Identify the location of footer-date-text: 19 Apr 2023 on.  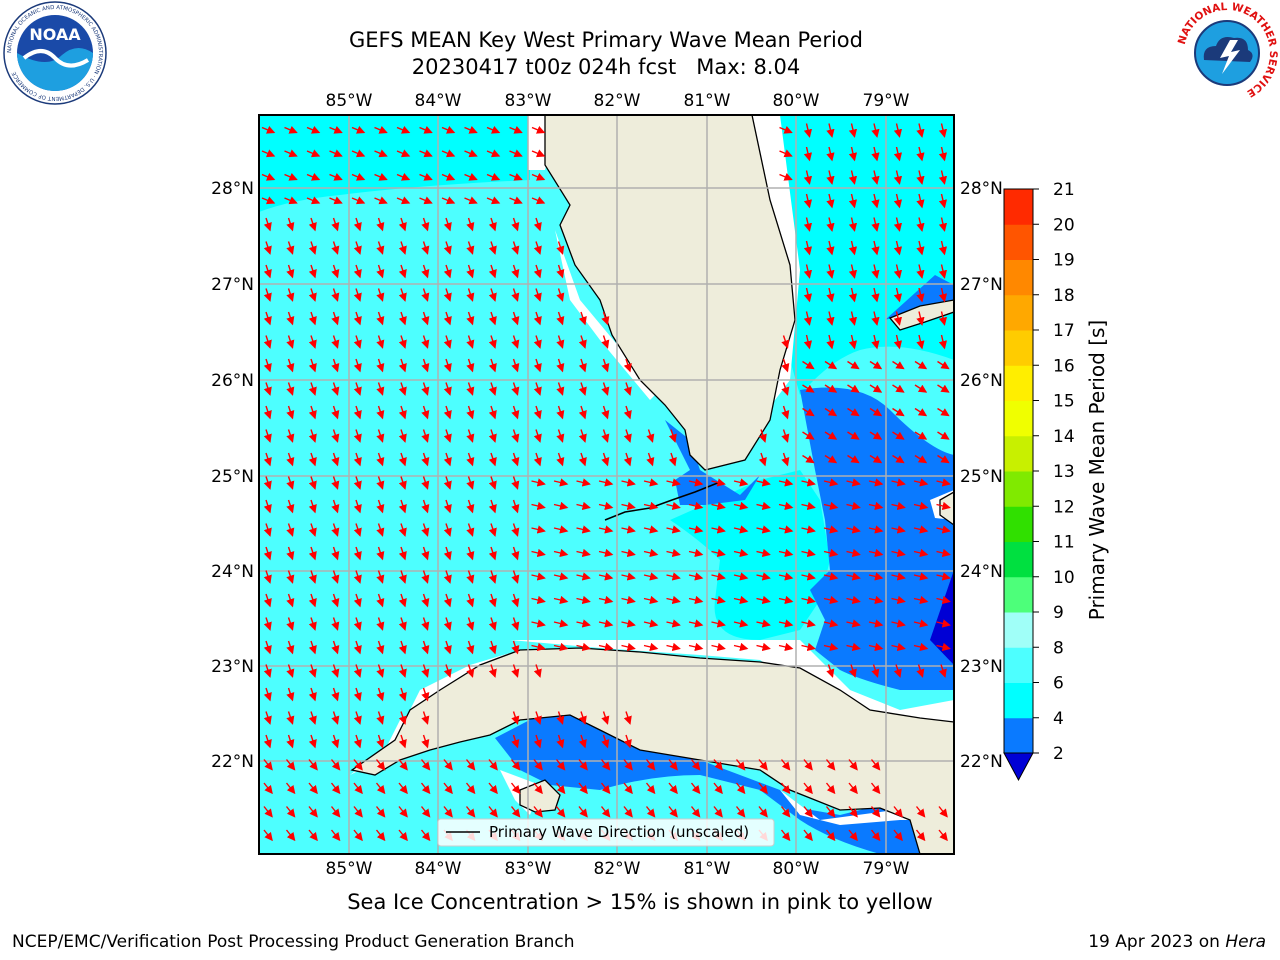
(1154, 942).